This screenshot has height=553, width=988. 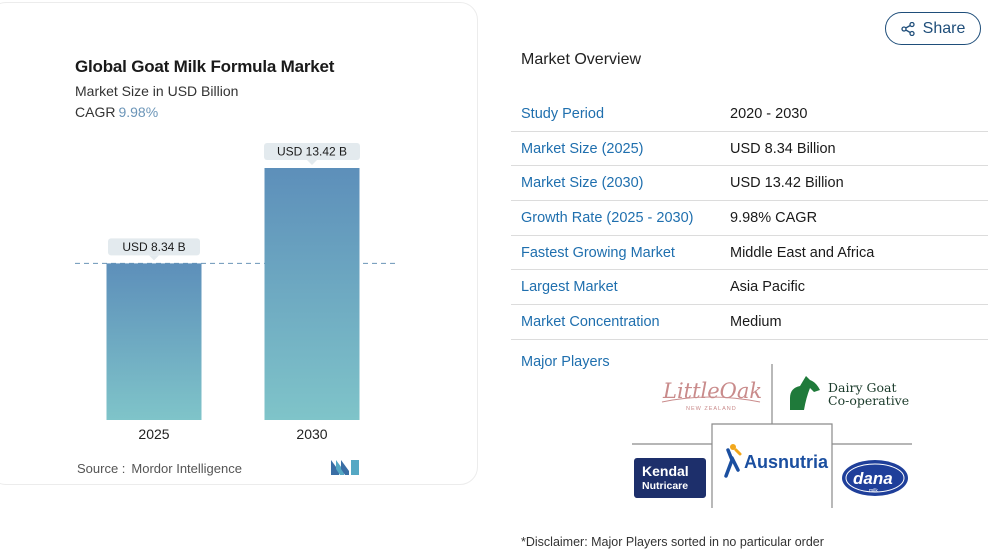 What do you see at coordinates (582, 148) in the screenshot?
I see `row-key: Market Size (2025)` at bounding box center [582, 148].